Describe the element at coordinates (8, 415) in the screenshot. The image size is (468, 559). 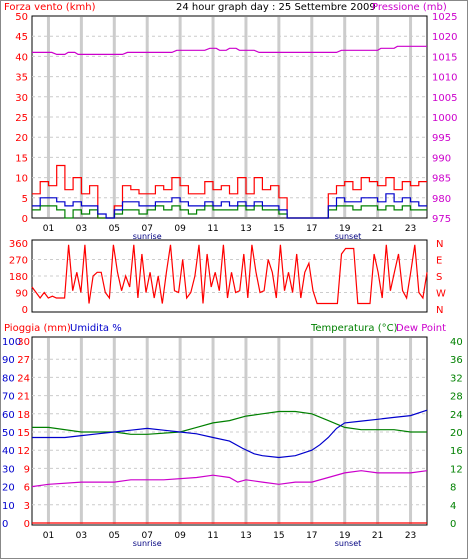
I see `humidity-tick-label: 60` at that location.